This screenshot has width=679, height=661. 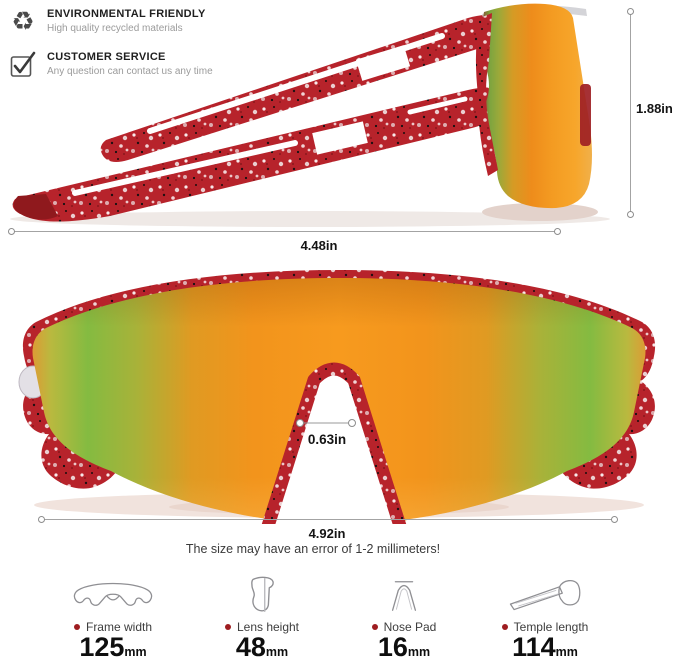 I want to click on side-width-dim-label: 4.48in, so click(x=319, y=245).